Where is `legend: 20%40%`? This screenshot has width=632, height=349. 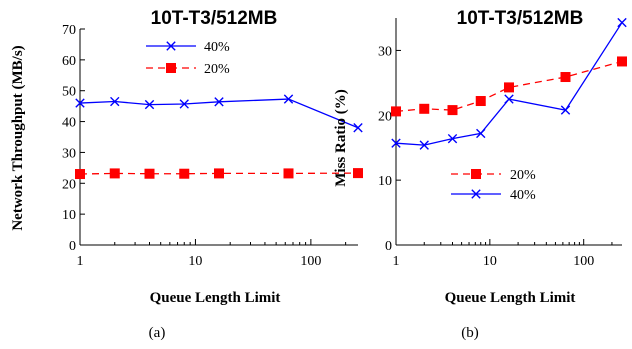
legend: 20%40% is located at coordinates (493, 185).